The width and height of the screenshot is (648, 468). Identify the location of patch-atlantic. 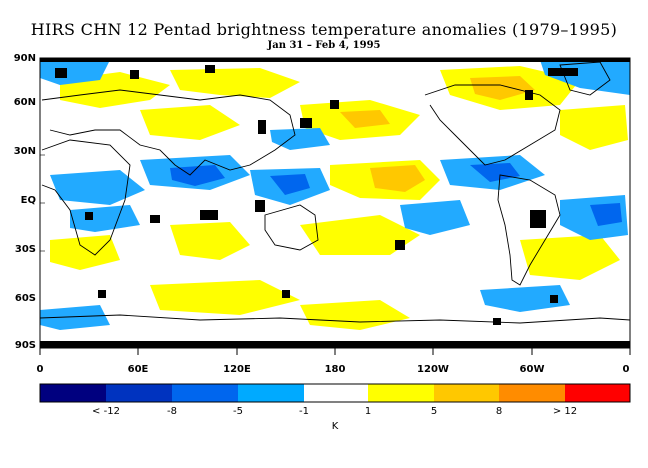
(594, 127).